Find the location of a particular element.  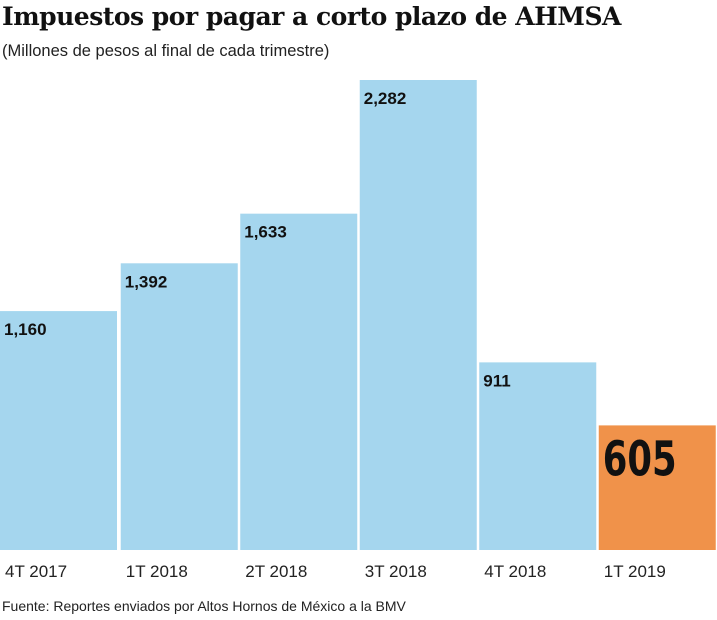

x-tick-label-3: 3T 2018 is located at coordinates (396, 571).